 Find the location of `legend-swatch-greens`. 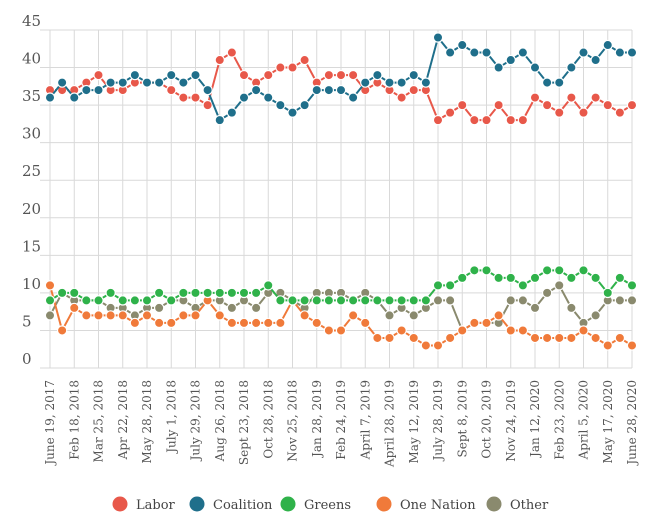

legend-swatch-greens is located at coordinates (288, 504).